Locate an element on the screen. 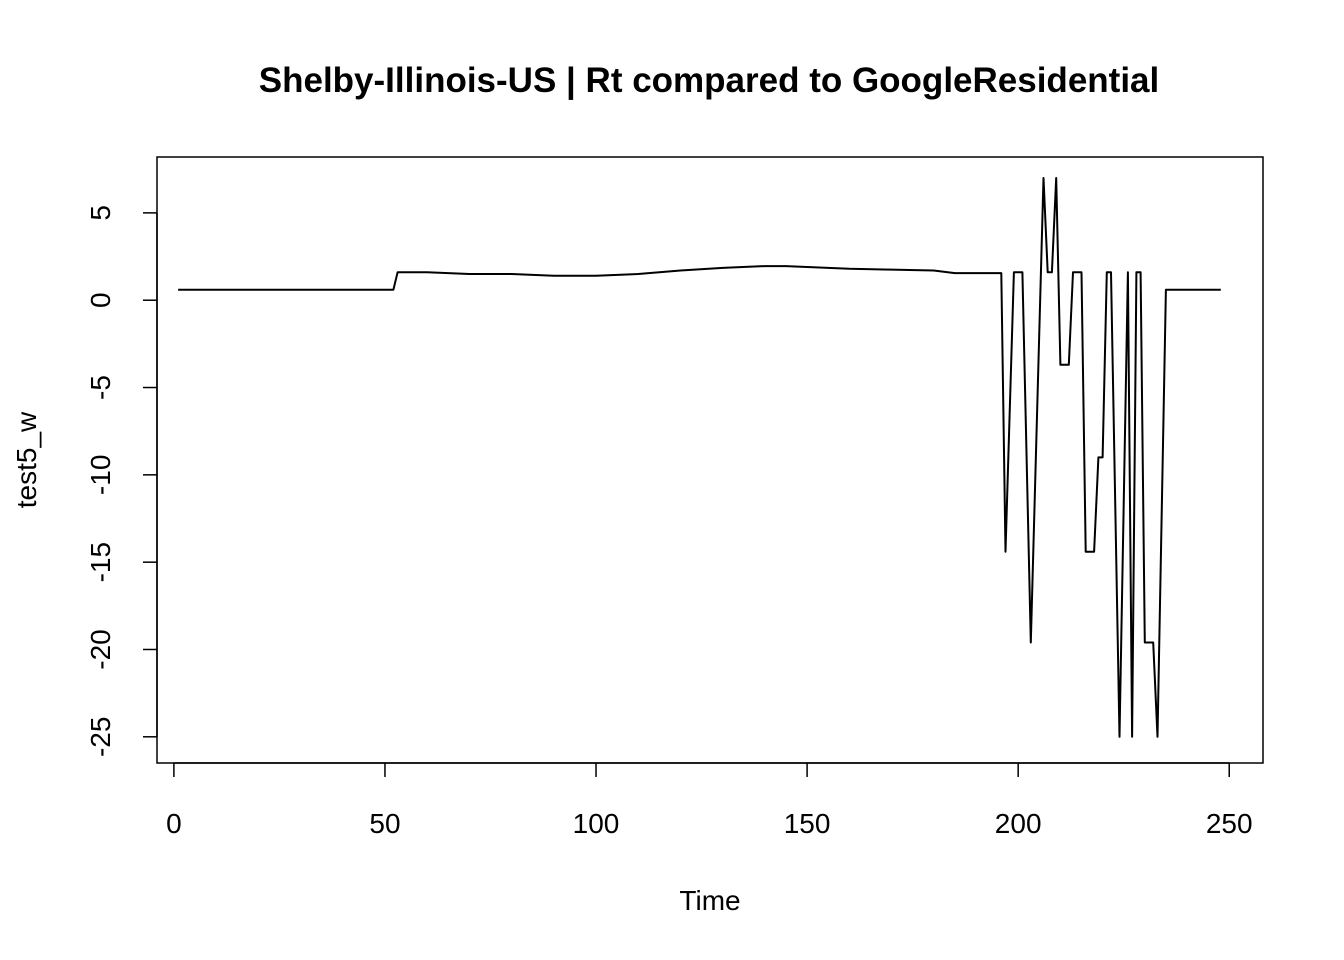 The height and width of the screenshot is (960, 1344). y-tick-label: -20 is located at coordinates (100, 649).